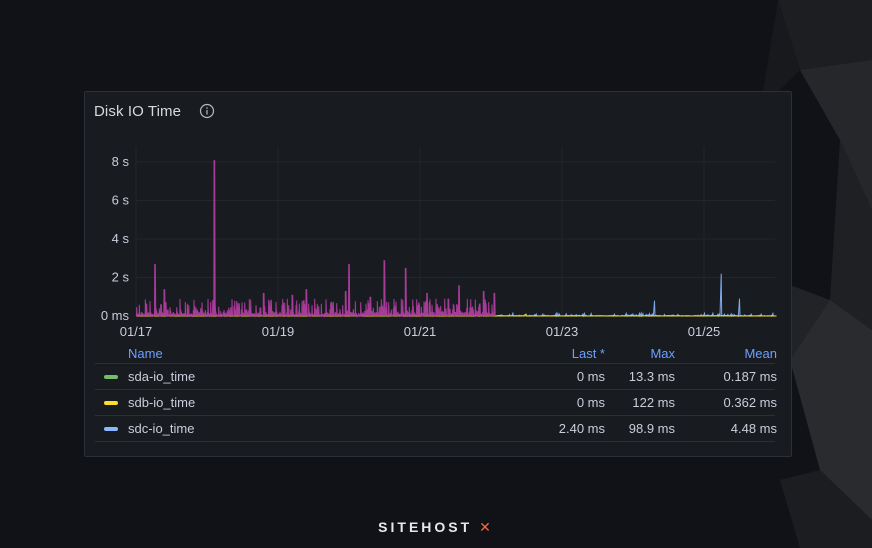  What do you see at coordinates (315, 239) in the screenshot?
I see `series-line-sdd-io_time` at bounding box center [315, 239].